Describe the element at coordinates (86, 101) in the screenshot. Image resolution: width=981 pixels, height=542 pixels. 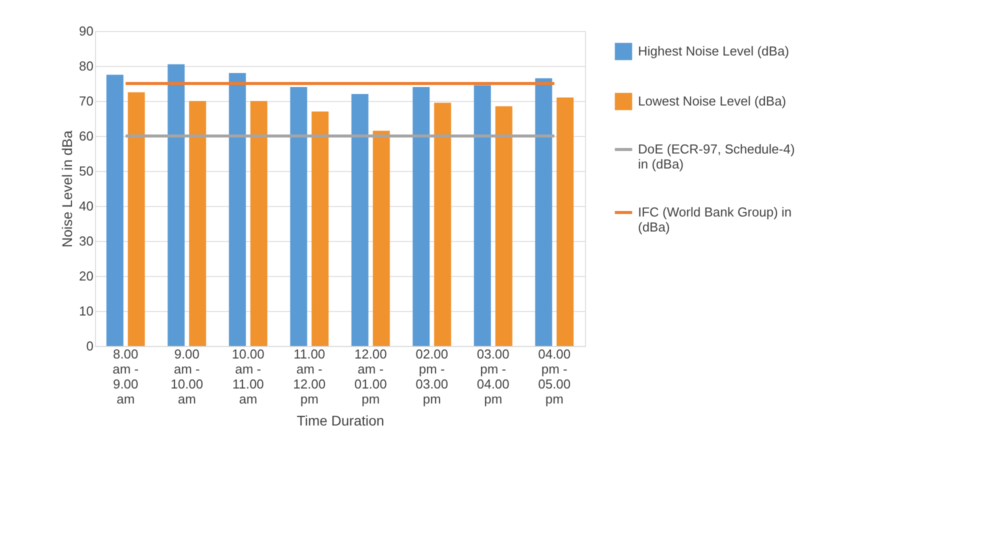
I see `y-tick-label: 70` at that location.